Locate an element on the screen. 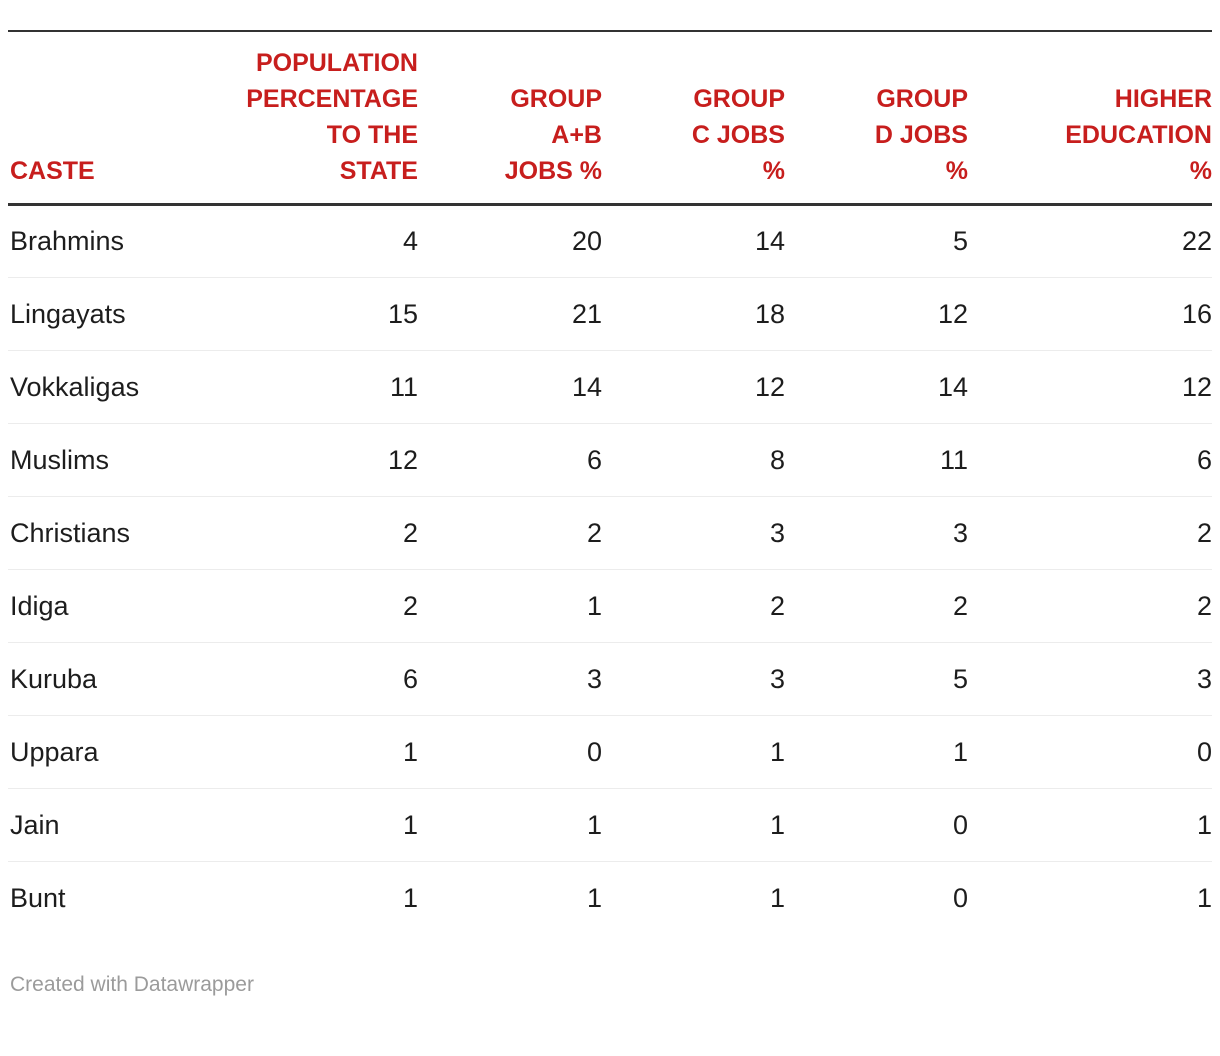  cell-caste: Kuruba is located at coordinates (113, 679).